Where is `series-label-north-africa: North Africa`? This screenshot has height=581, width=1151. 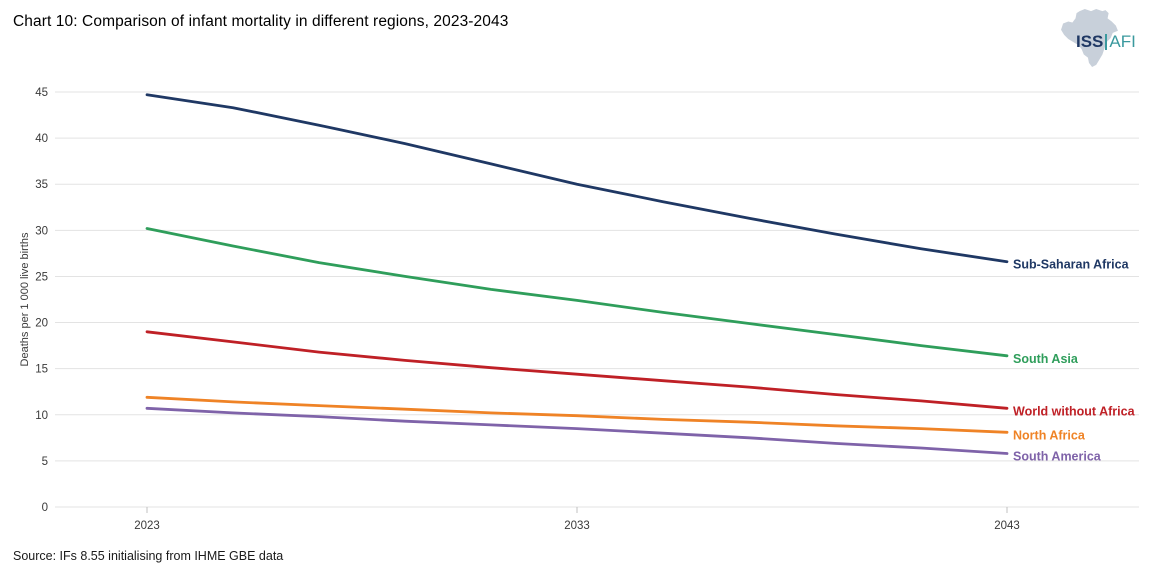
series-label-north-africa: North Africa is located at coordinates (1049, 435).